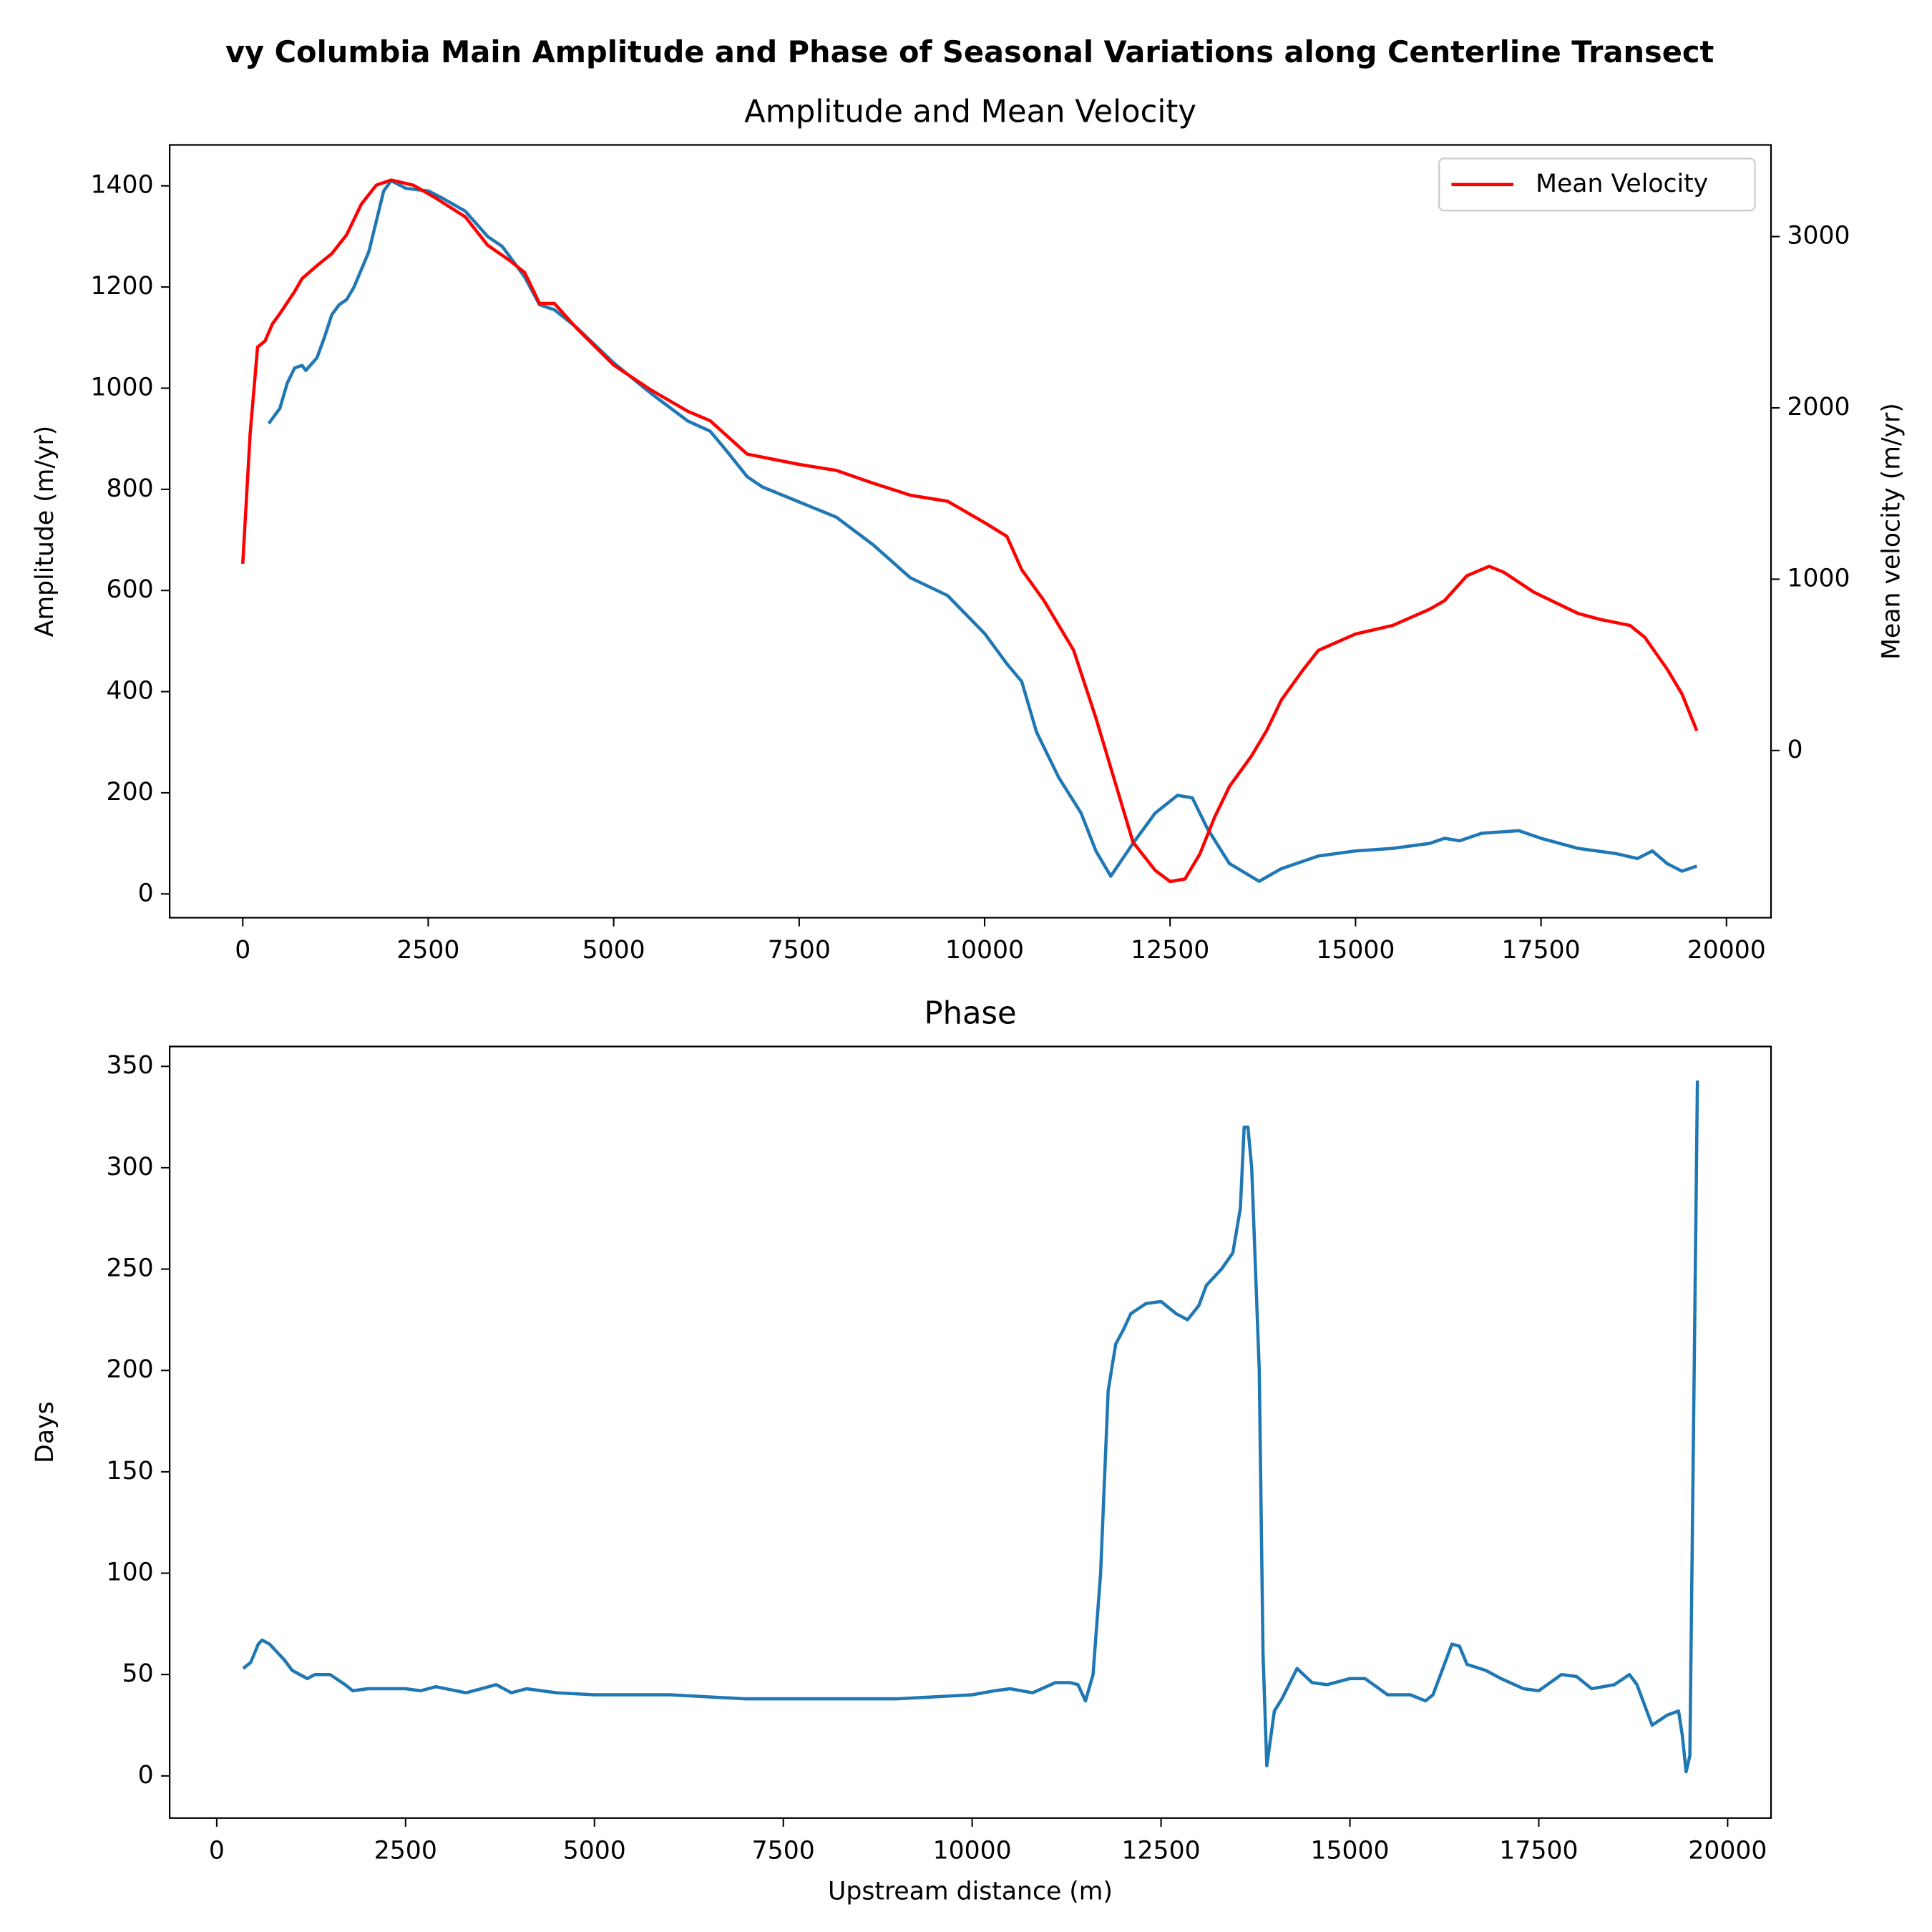  What do you see at coordinates (970, 112) in the screenshot?
I see `axes-title: Amplitude and Mean Velocity` at bounding box center [970, 112].